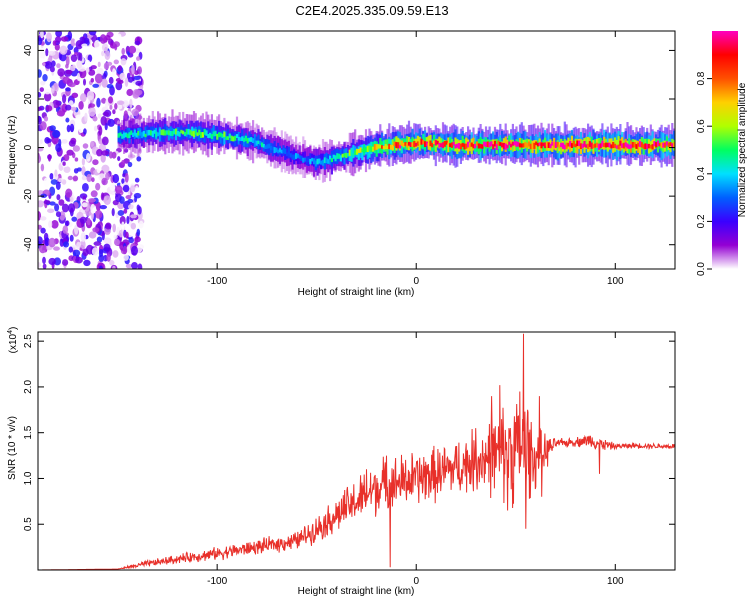 The image size is (750, 600). I want to click on snr-x-tick-label: 100, so click(615, 581).